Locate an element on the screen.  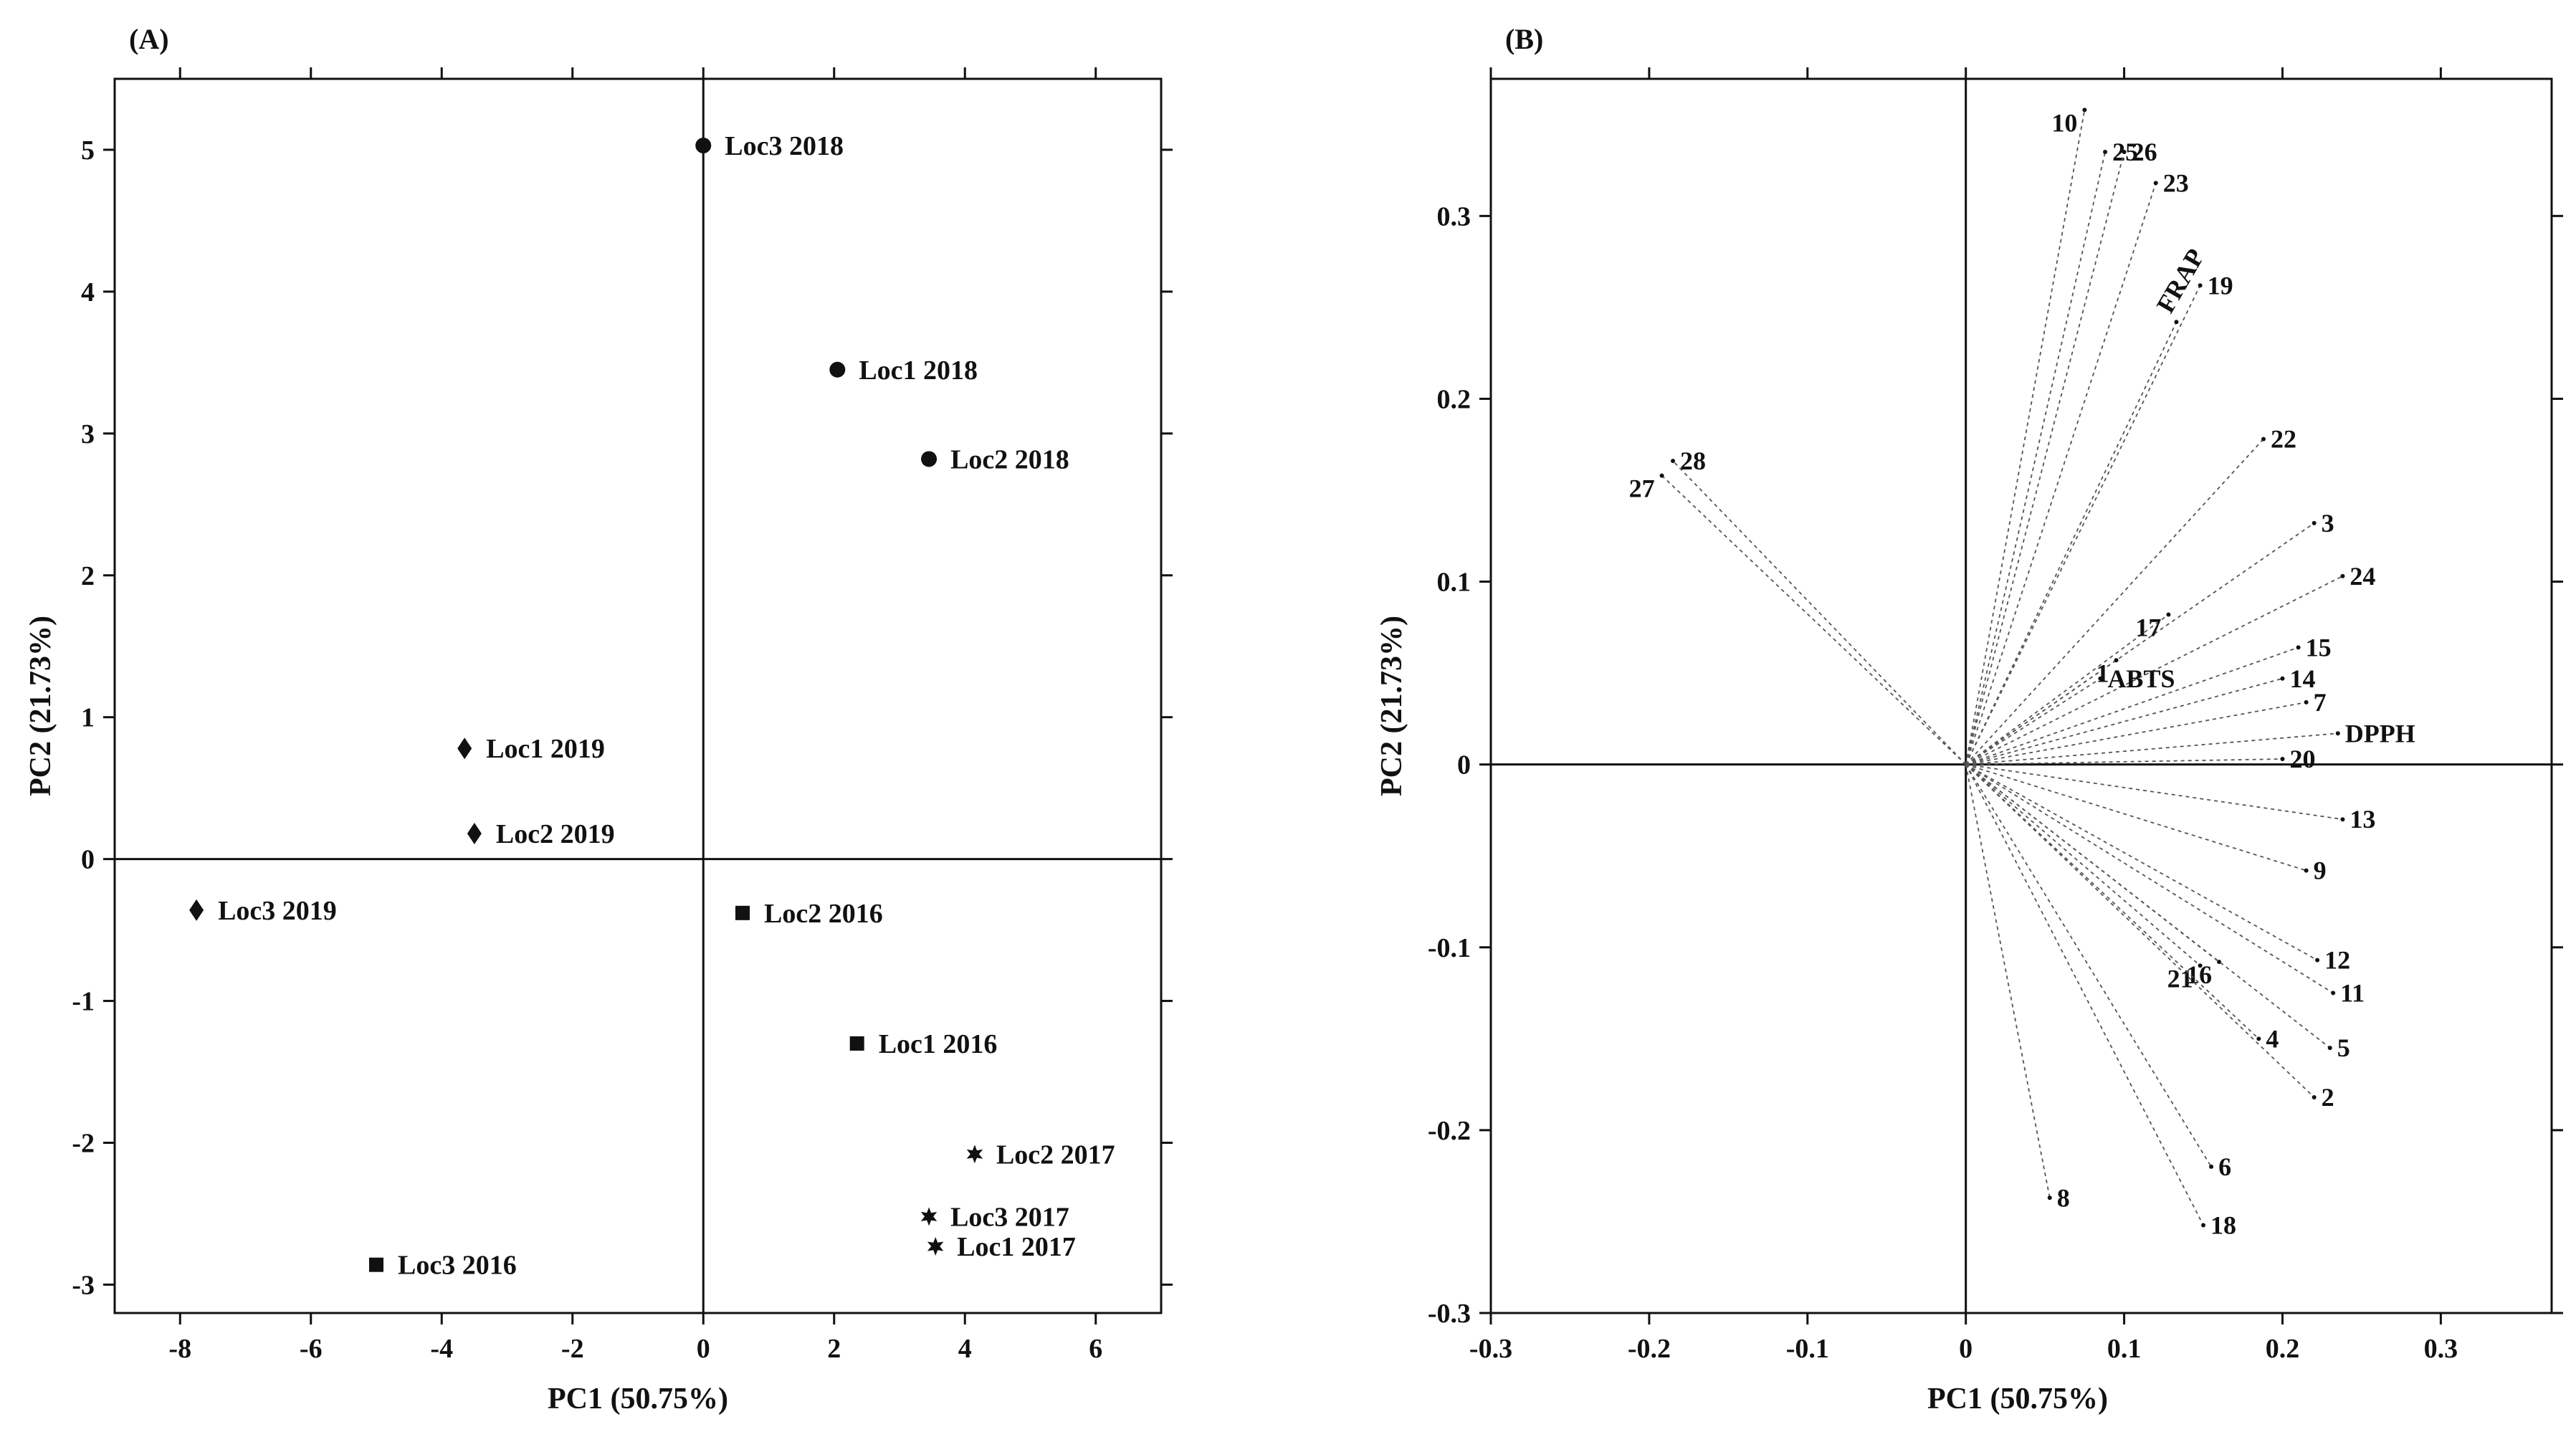
loading-vector: 14 is located at coordinates (2140, 714).